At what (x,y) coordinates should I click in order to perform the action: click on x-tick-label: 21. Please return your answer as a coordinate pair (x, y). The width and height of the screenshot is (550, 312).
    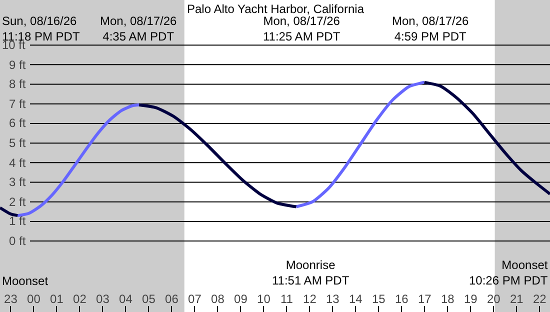
    Looking at the image, I should click on (517, 299).